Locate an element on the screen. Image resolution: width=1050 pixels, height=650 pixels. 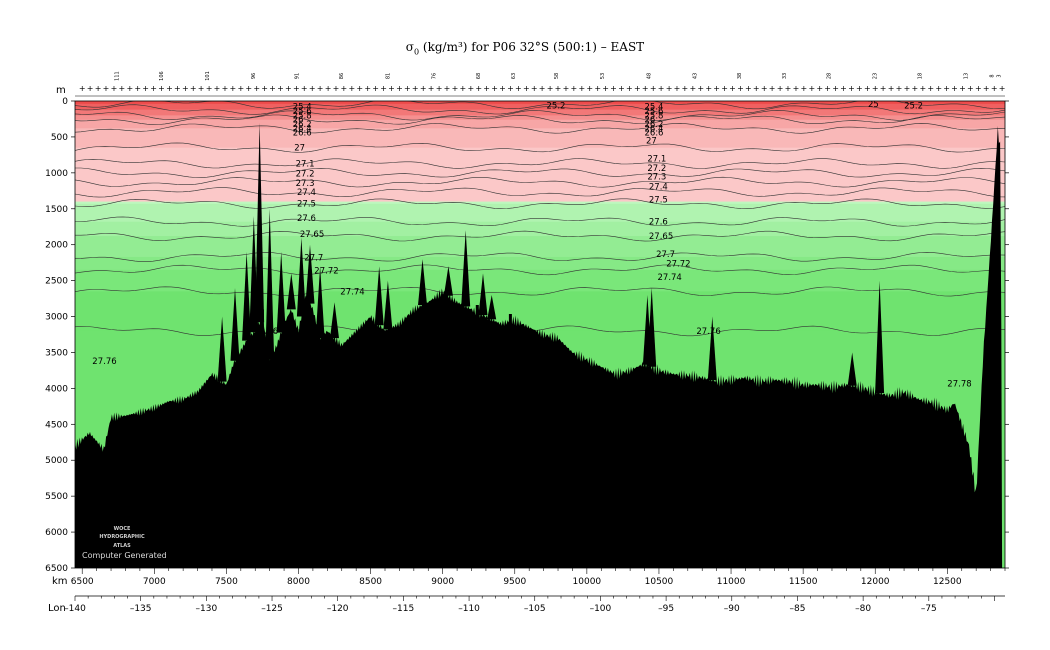
contour-label: 27.74 is located at coordinates (670, 278).